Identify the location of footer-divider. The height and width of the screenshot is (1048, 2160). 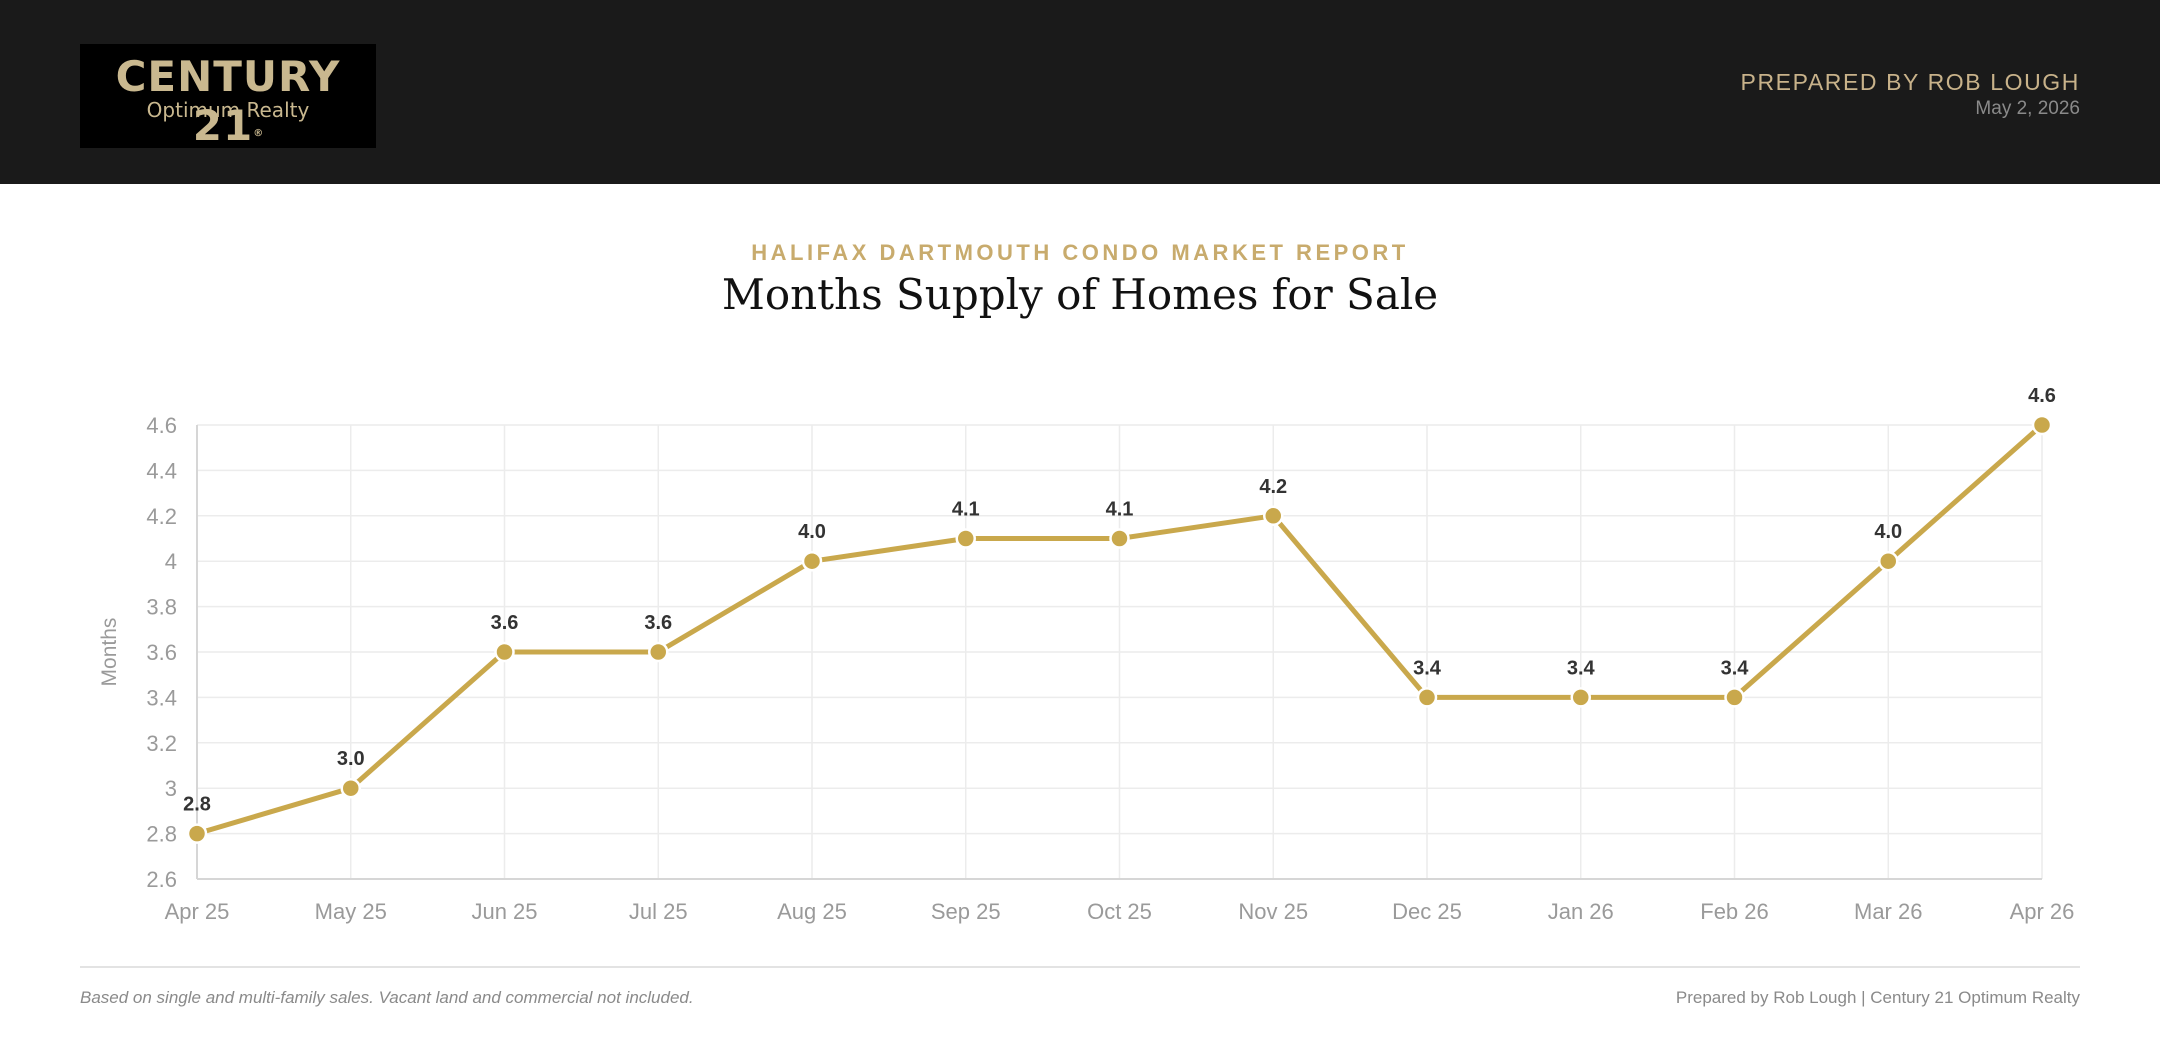
(1080, 967).